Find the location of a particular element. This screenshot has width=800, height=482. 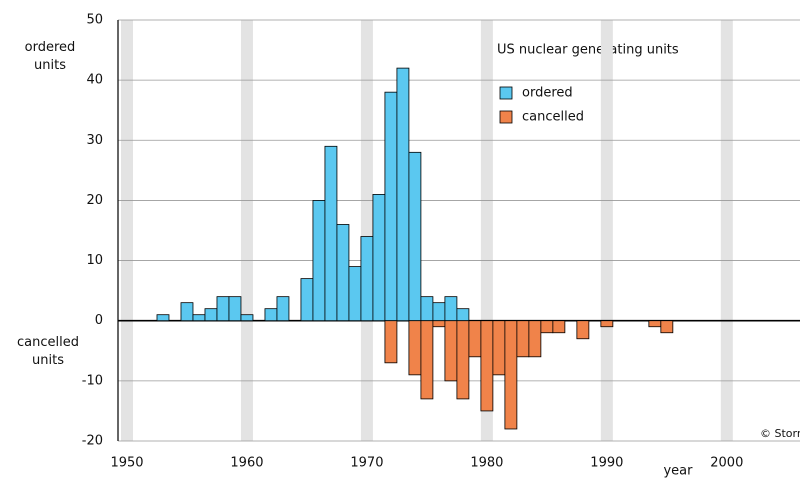

y-label-top: ordered units is located at coordinates (50, 56).